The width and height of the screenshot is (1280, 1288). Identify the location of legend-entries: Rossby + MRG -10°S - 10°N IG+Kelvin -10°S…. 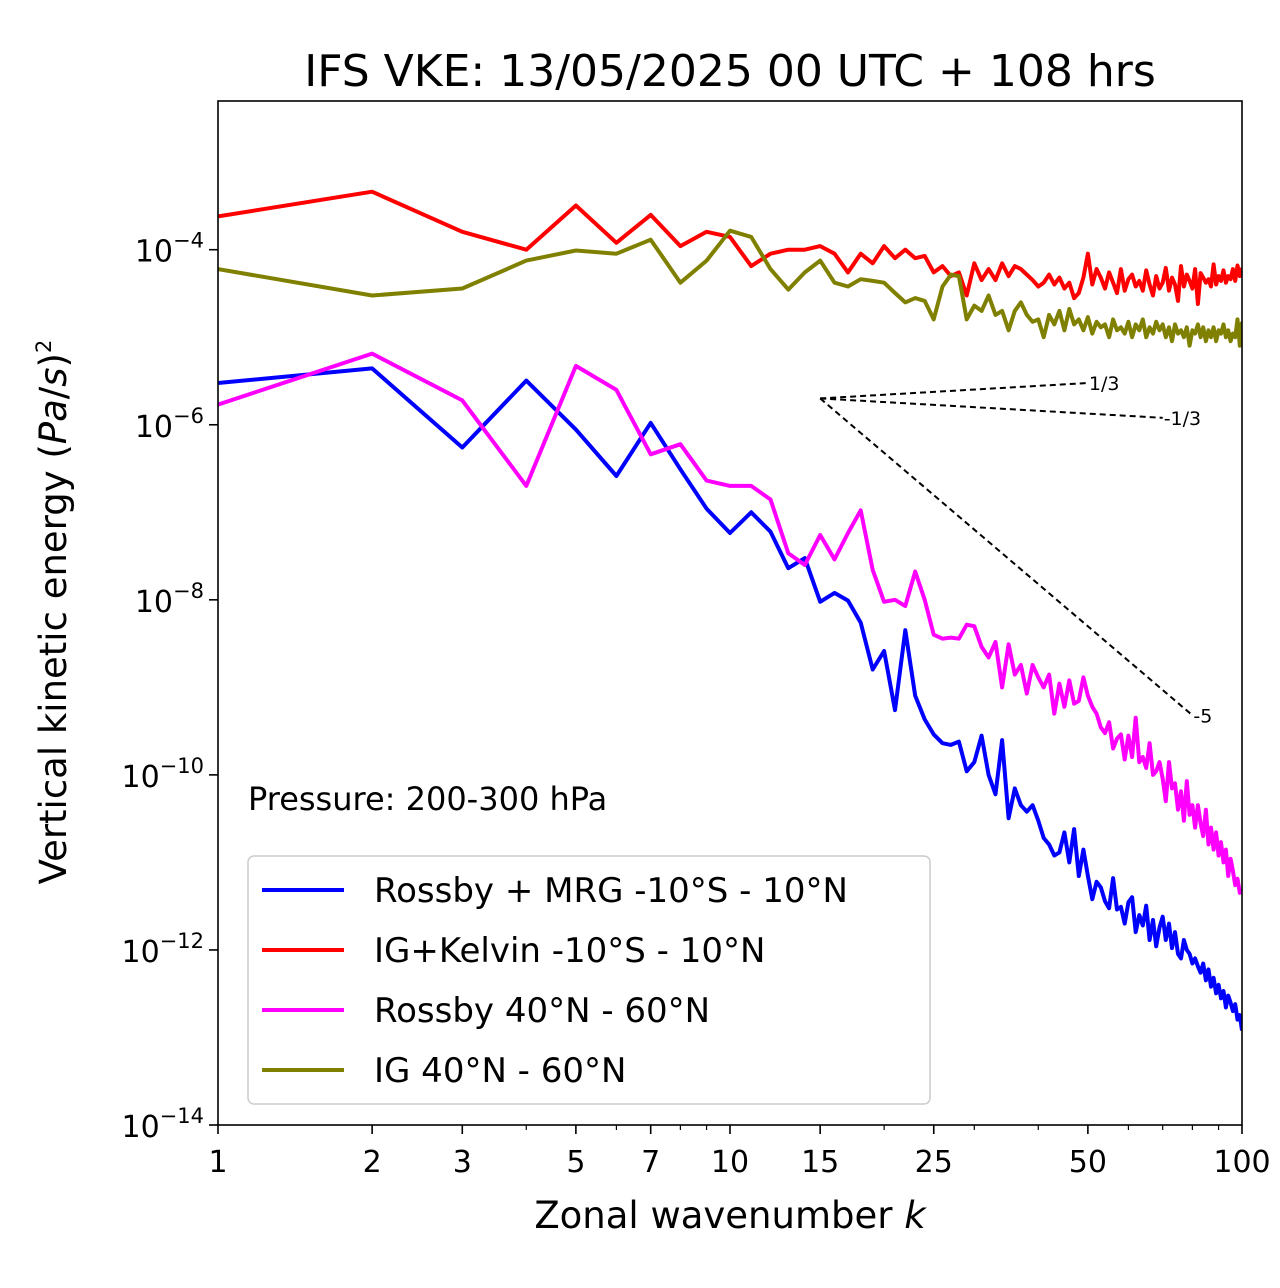
(555, 981).